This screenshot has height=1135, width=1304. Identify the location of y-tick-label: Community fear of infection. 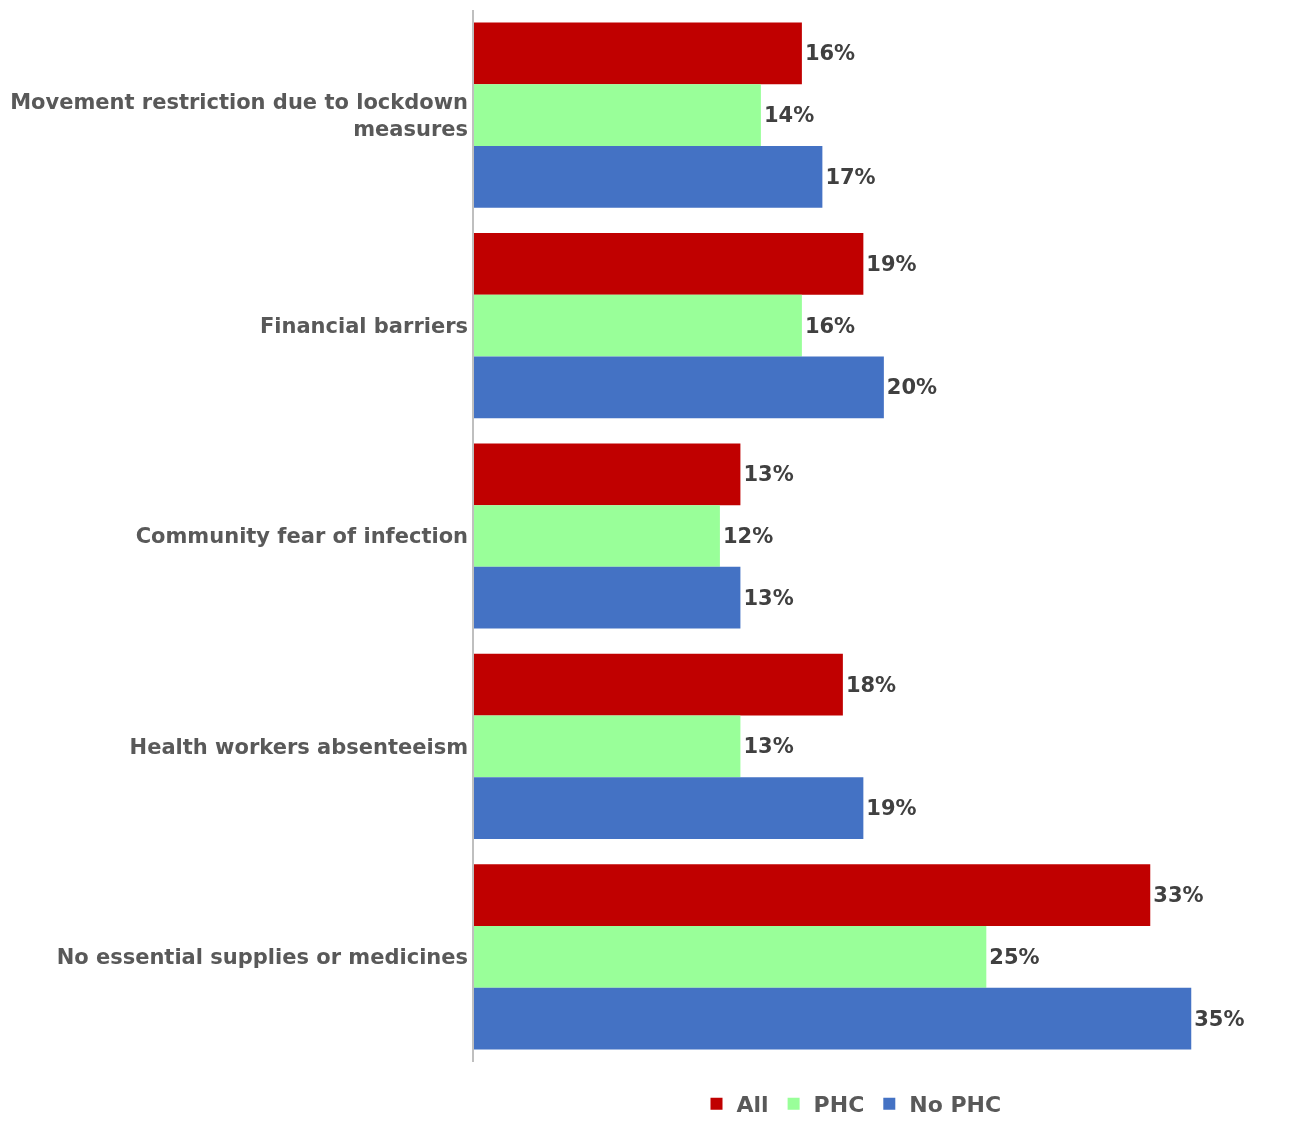
(302, 536).